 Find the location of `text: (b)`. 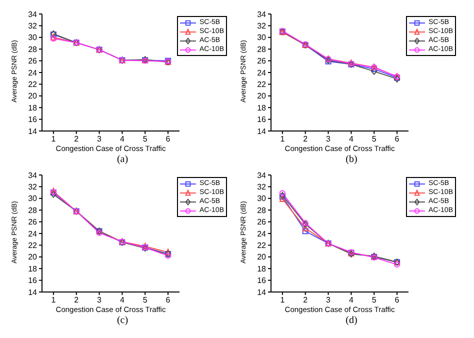

text: (b) is located at coordinates (351, 160).